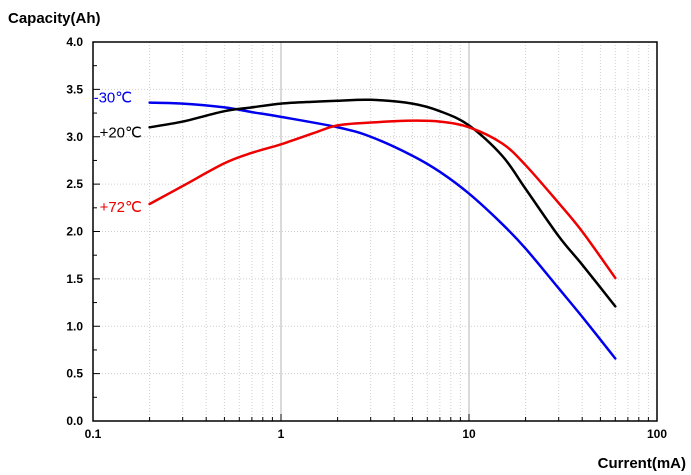 Image resolution: width=691 pixels, height=475 pixels. I want to click on y-tick-label: 4.0, so click(74, 42).